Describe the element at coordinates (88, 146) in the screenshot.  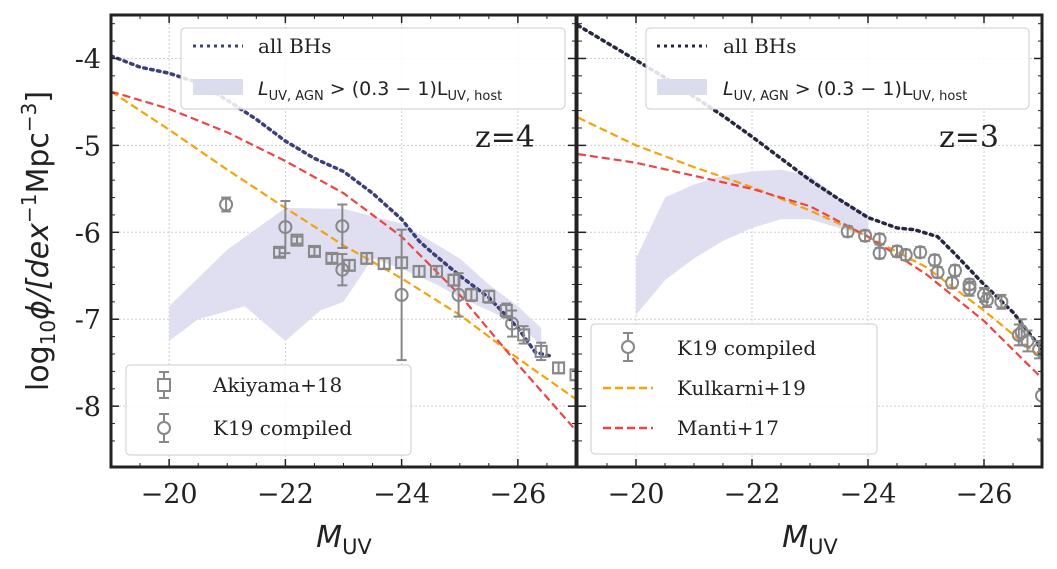
I see `y-tick-label: -5` at that location.